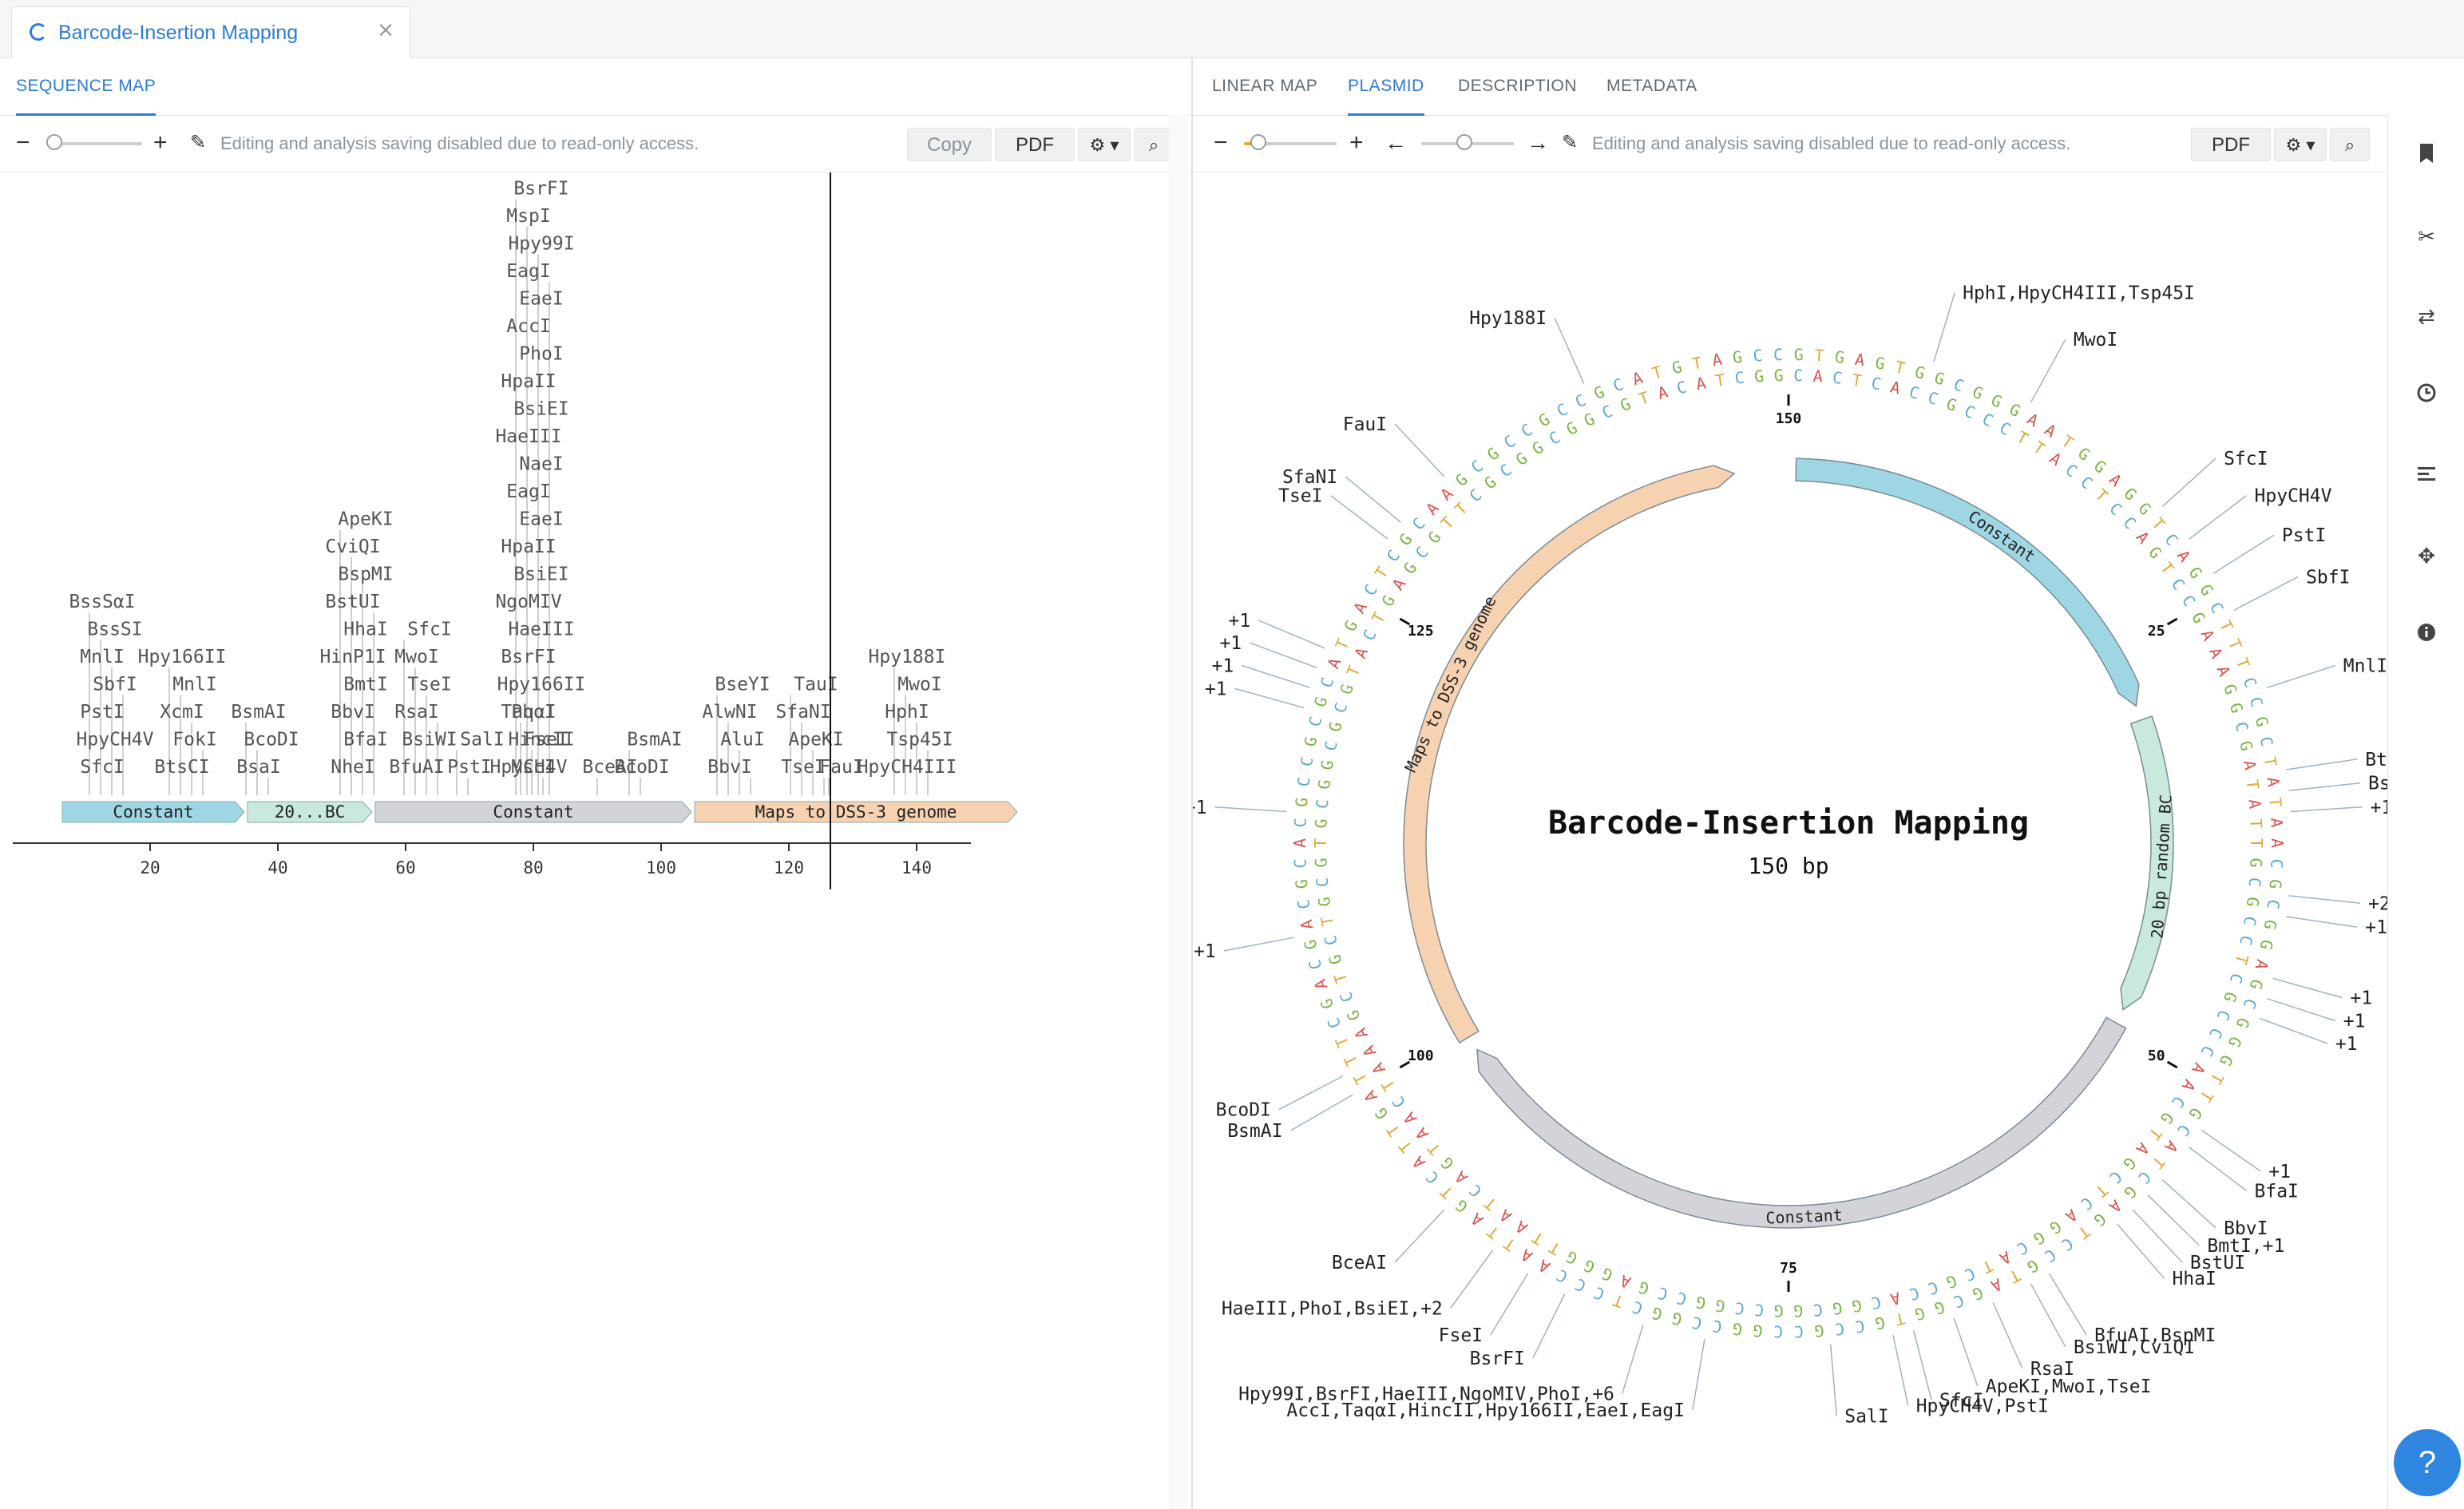 This screenshot has height=1509, width=2464. I want to click on enzyme-label: MscI, so click(533, 767).